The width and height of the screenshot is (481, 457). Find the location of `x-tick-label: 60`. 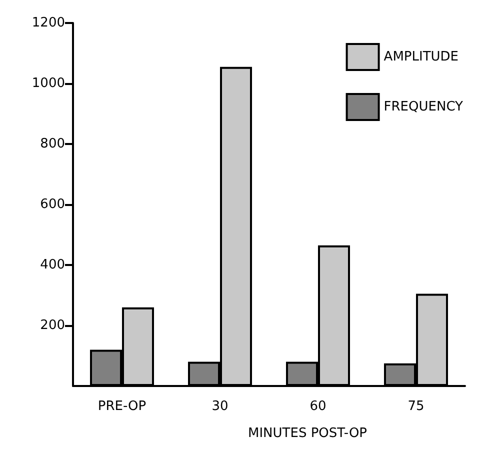

x-tick-label: 60 is located at coordinates (318, 406).